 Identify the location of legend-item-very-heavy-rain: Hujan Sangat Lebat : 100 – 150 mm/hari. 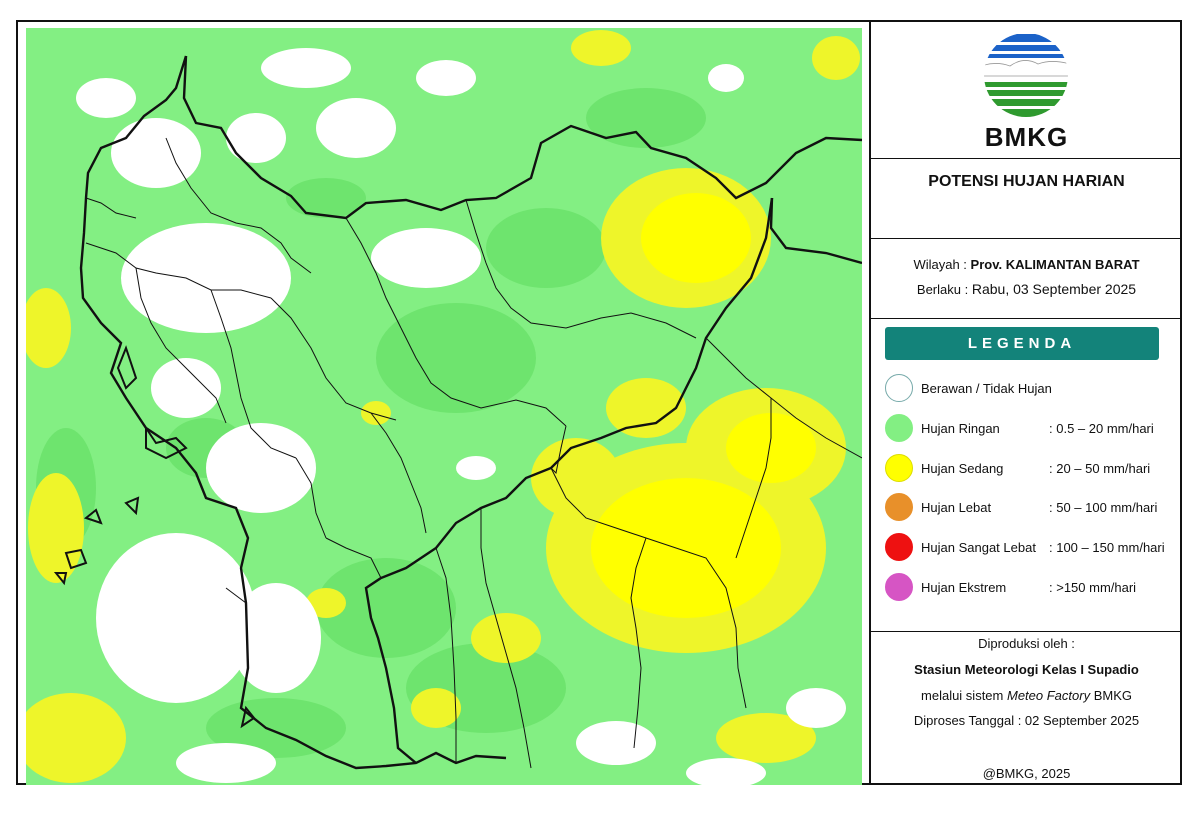
(1032, 548).